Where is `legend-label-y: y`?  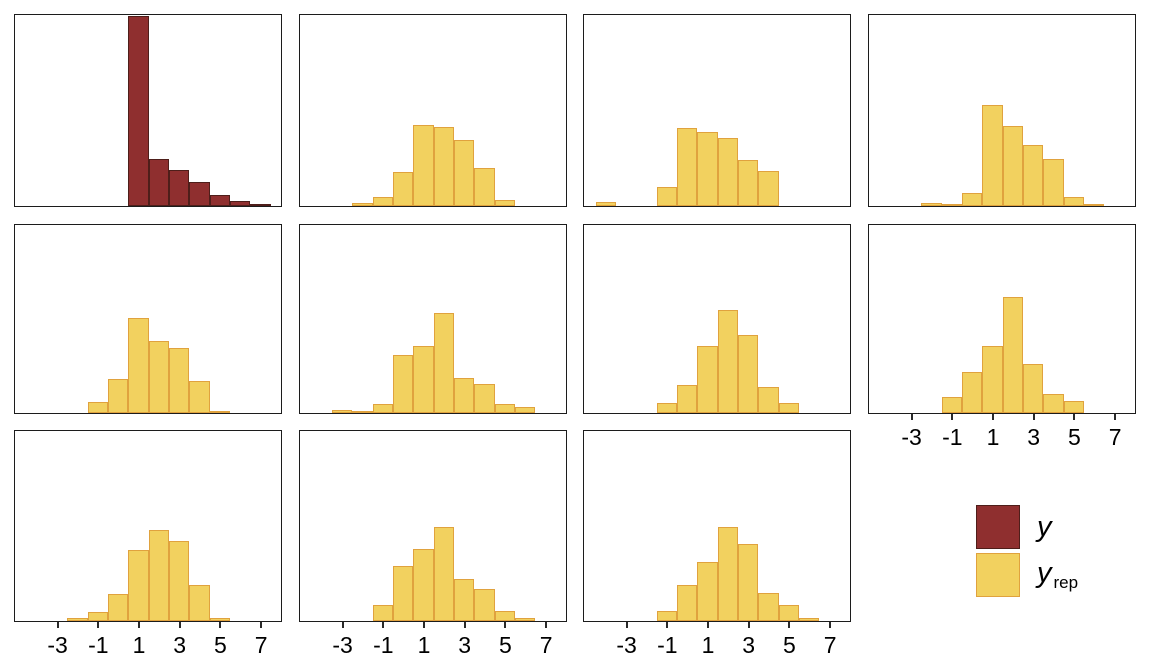
legend-label-y: y is located at coordinates (1044, 526).